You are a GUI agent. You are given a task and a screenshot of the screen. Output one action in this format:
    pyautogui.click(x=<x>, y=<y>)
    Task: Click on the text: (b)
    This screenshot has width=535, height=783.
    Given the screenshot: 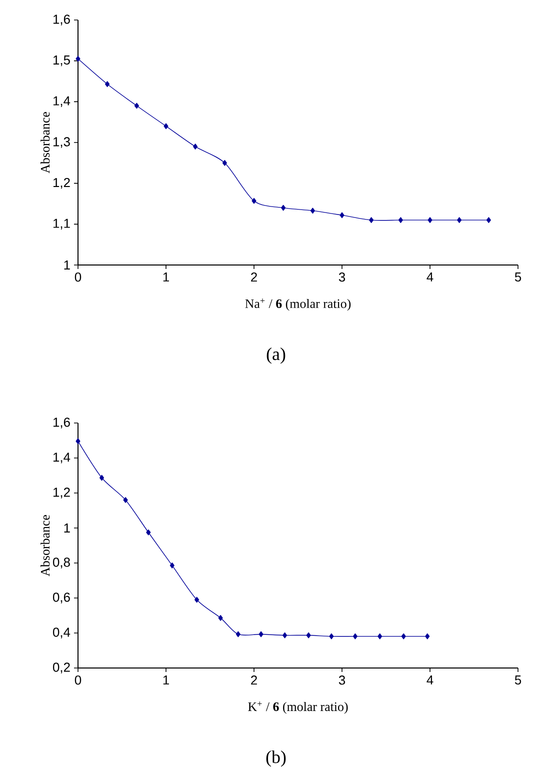 What is the action you would take?
    pyautogui.click(x=276, y=758)
    